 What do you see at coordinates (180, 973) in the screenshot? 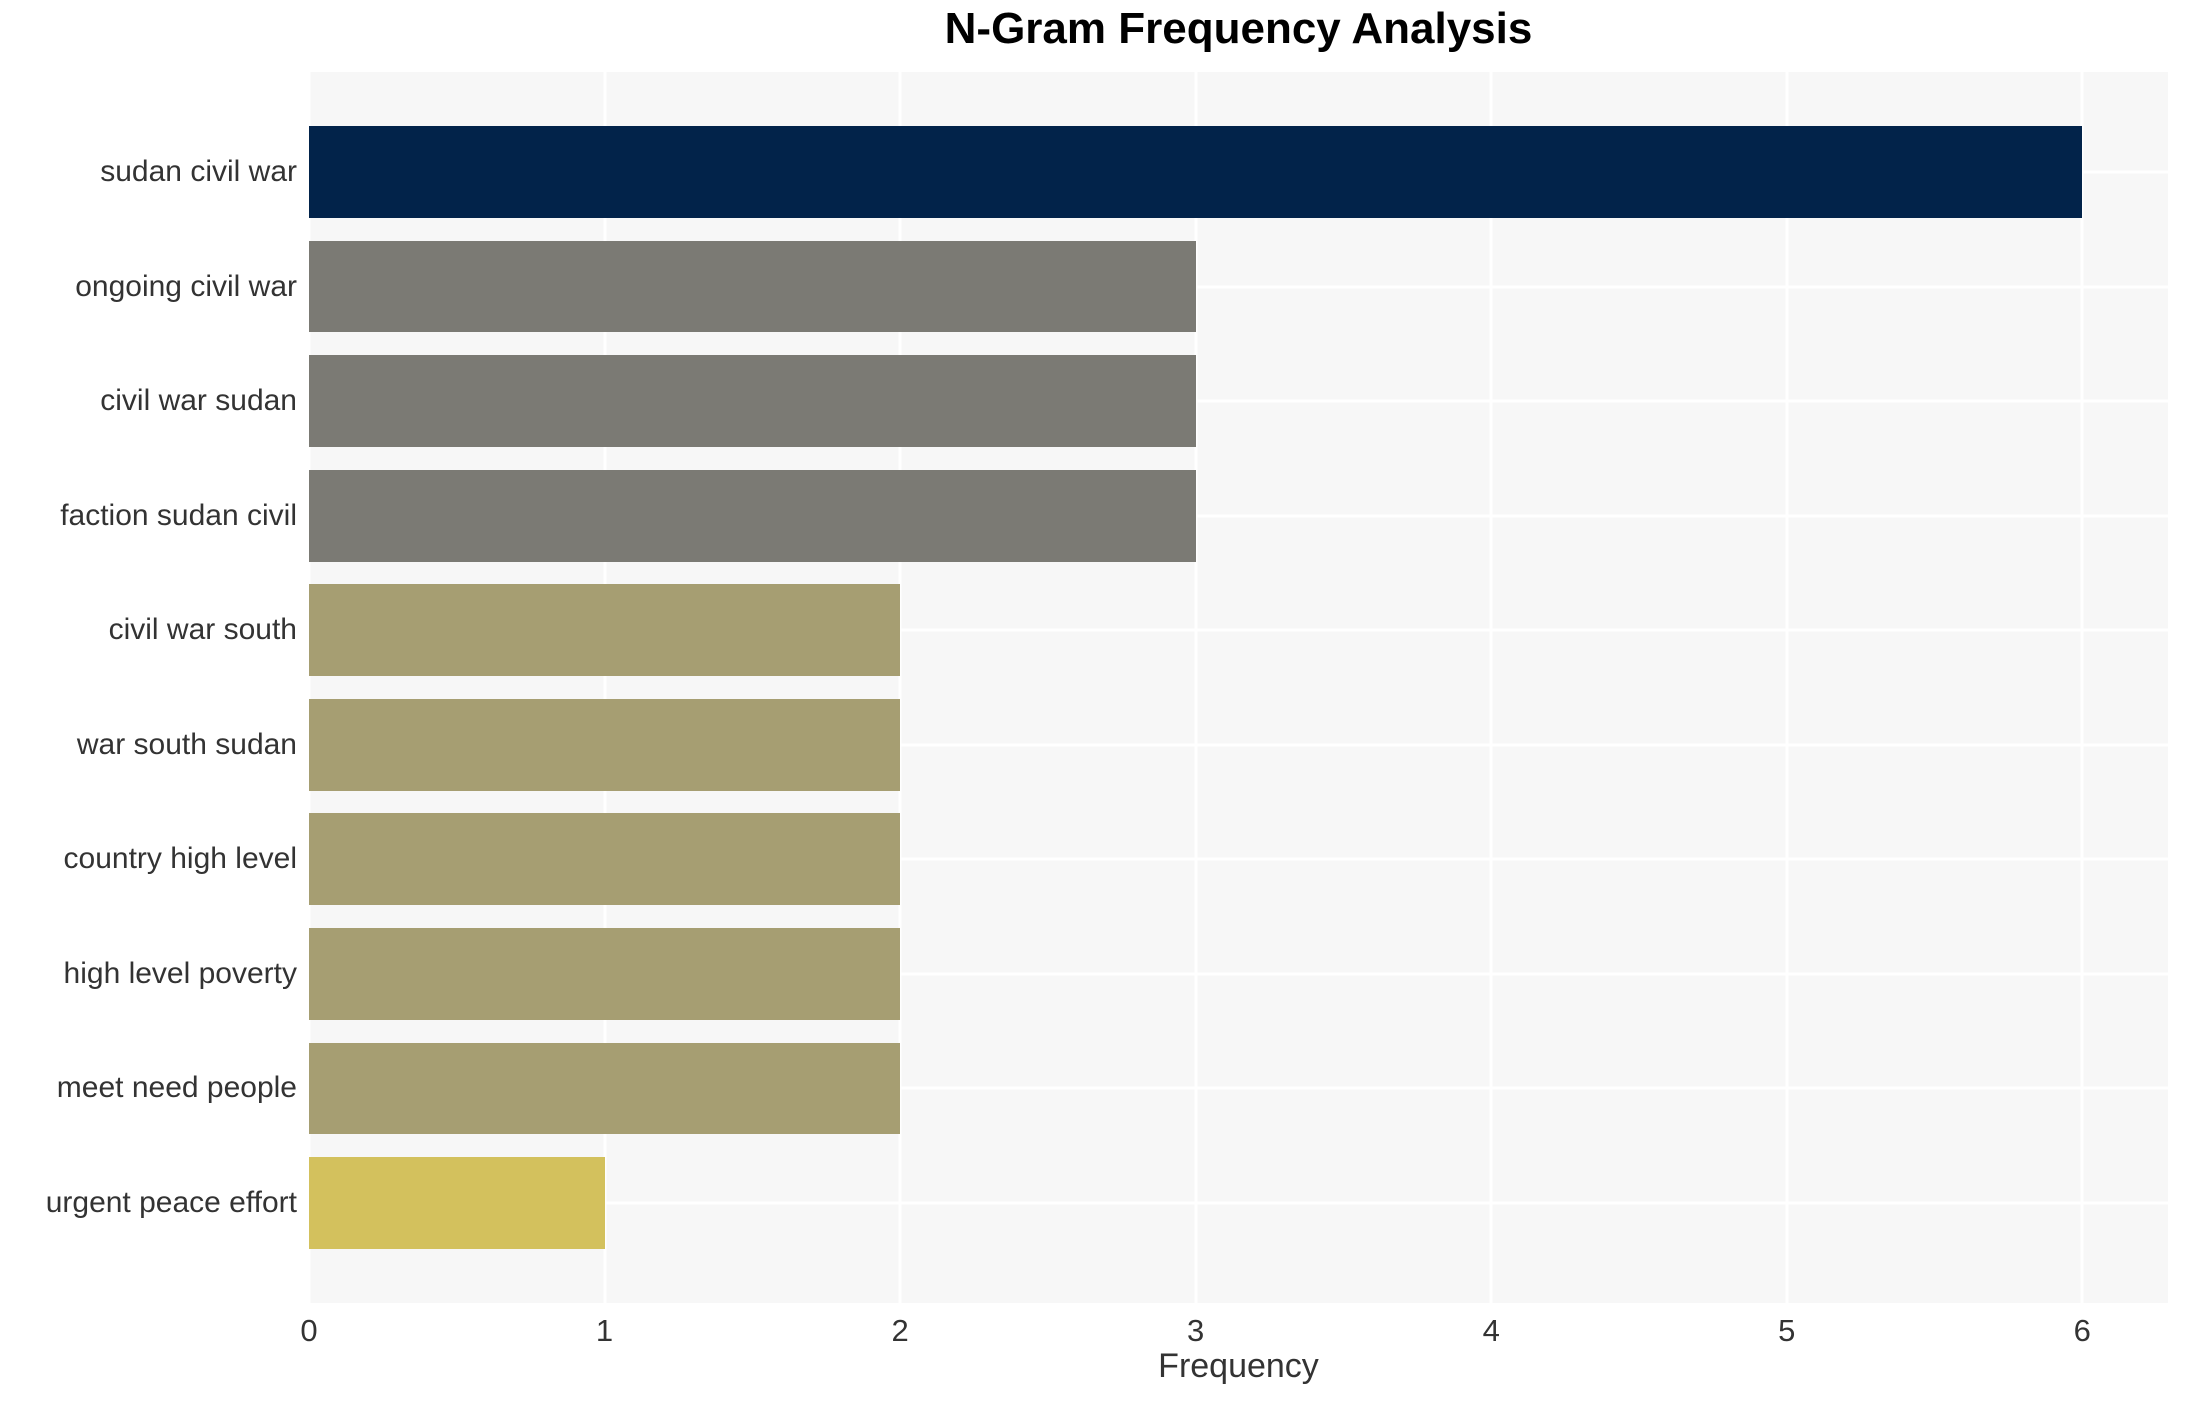
I see `y-tick-label: high level poverty` at bounding box center [180, 973].